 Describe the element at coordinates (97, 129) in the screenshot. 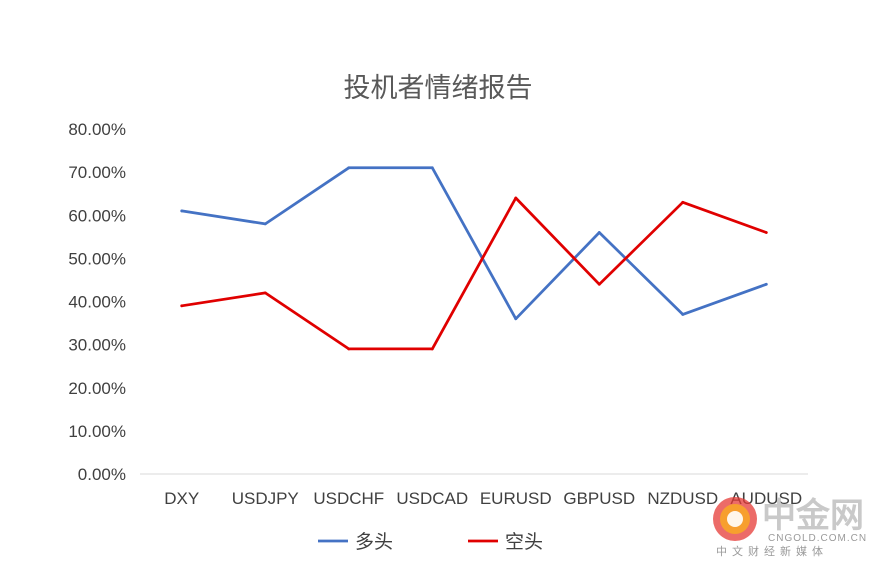

I see `y-tick-label: 80.00%` at that location.